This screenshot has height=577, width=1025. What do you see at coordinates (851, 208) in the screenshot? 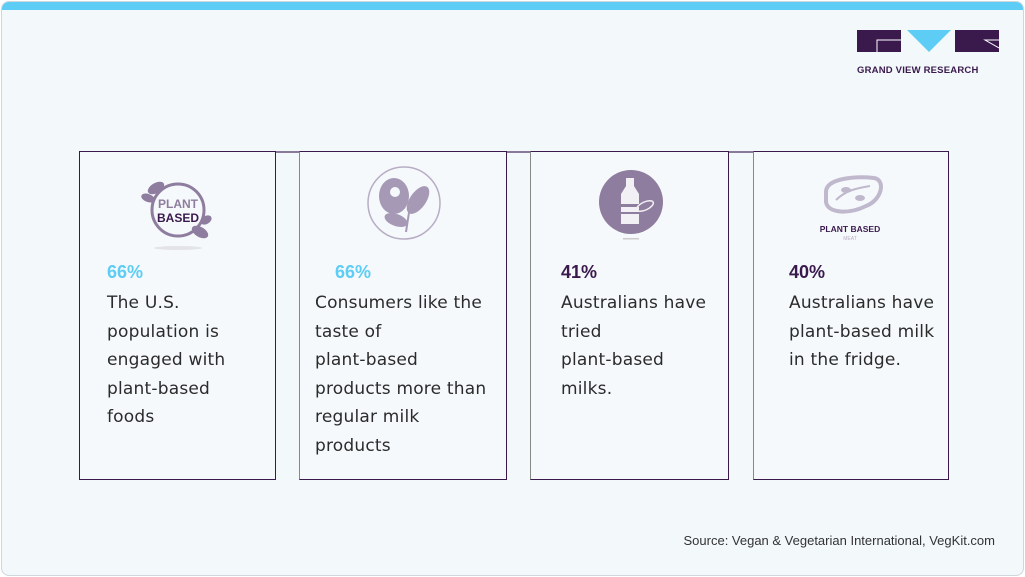
I see `plant-based-meat-icon: PLANT BASED MEAT` at bounding box center [851, 208].